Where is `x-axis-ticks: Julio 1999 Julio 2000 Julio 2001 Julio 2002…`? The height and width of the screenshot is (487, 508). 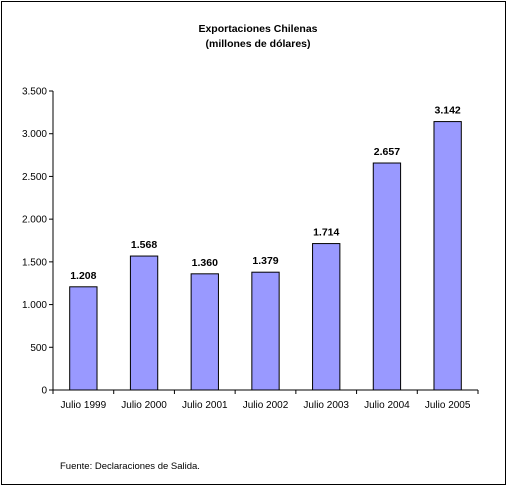
x-axis-ticks: Julio 1999 Julio 2000 Julio 2001 Julio 2002… is located at coordinates (265, 400).